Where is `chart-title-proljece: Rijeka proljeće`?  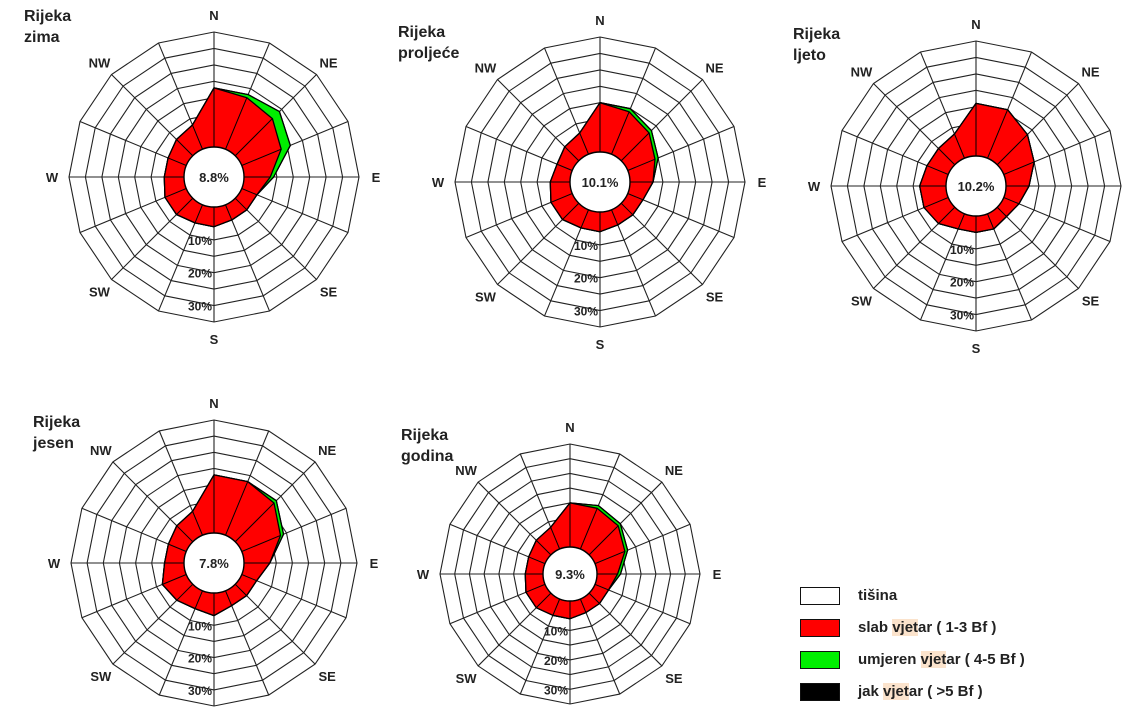
chart-title-proljece: Rijeka proljeće is located at coordinates (429, 43).